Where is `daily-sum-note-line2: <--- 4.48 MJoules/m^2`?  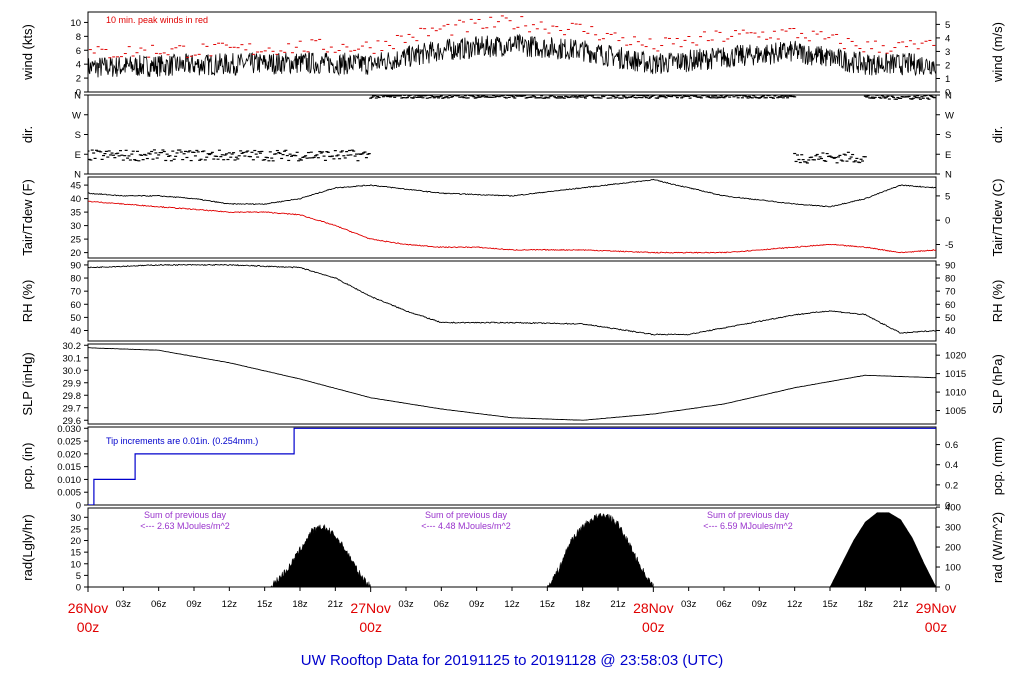
daily-sum-note-line2: <--- 4.48 MJoules/m^2 is located at coordinates (466, 526).